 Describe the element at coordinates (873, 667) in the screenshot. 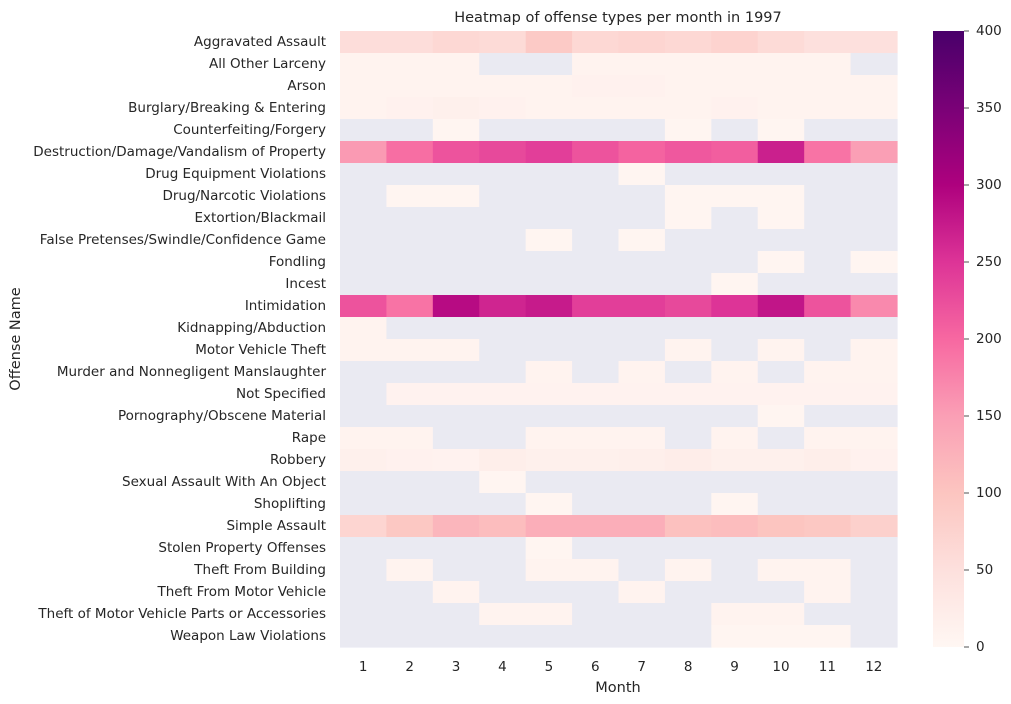

I see `x-tick-label: 12` at that location.